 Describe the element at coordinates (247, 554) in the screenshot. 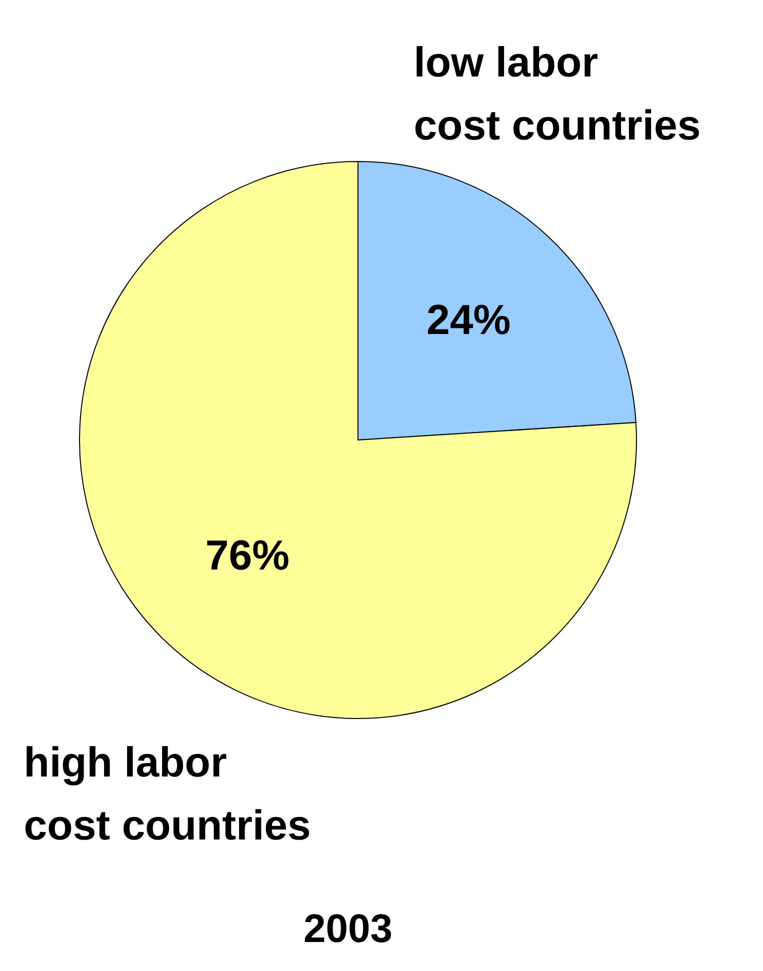

I see `data-label: 76%` at that location.